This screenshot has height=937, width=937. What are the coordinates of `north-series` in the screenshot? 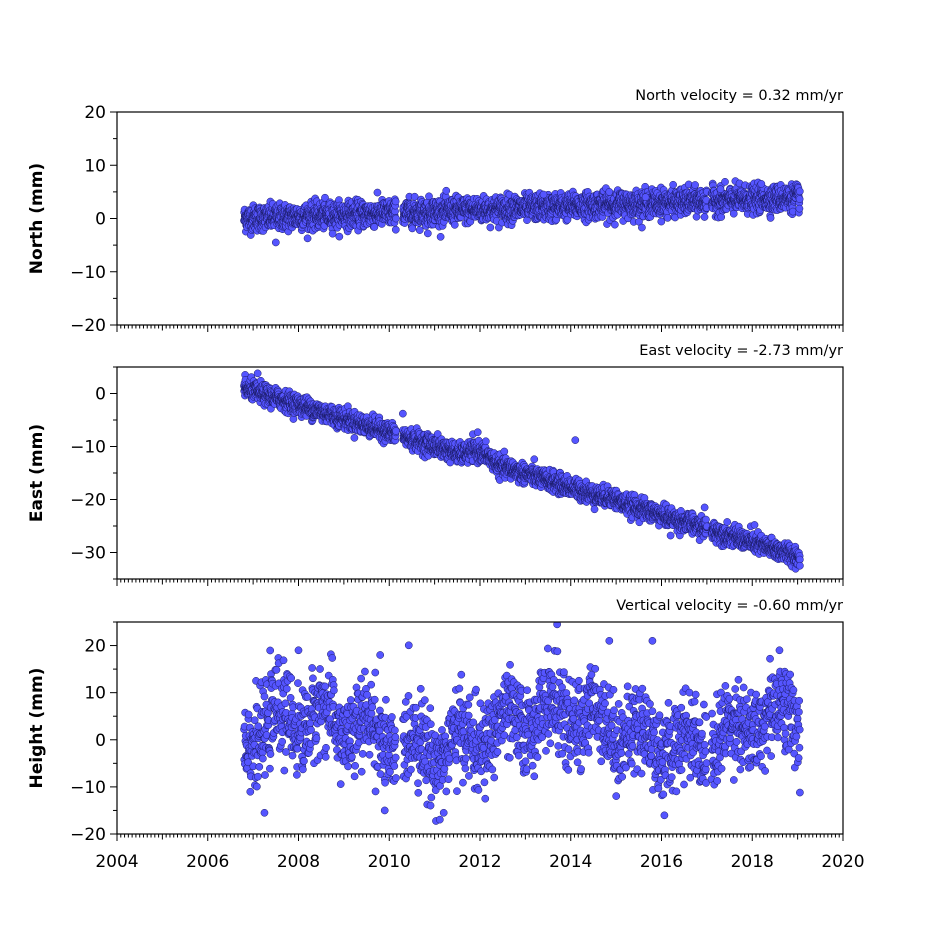 It's located at (522, 212).